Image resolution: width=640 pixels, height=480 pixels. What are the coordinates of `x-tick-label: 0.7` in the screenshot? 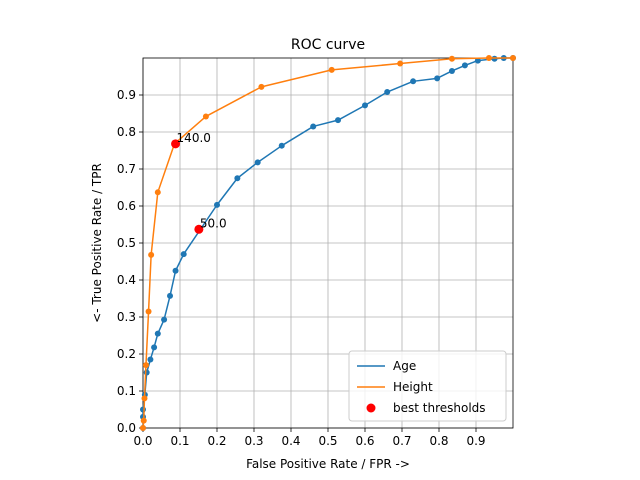 It's located at (401, 441).